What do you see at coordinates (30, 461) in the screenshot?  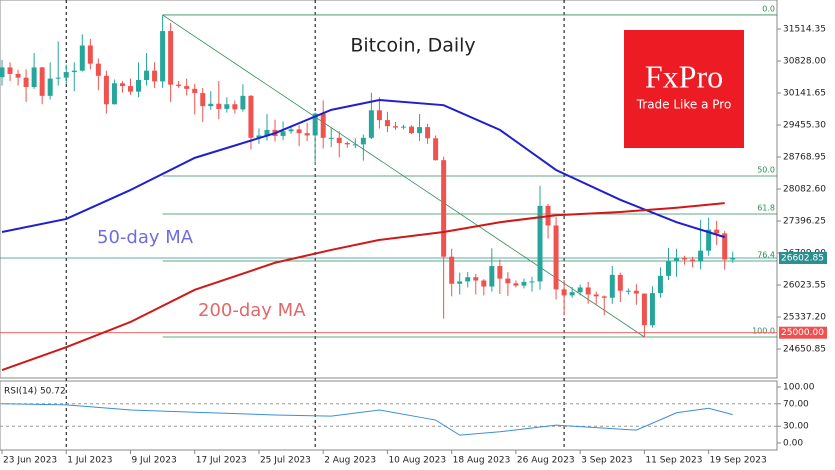 I see `x-tick-label: 23 Jun 2023` at bounding box center [30, 461].